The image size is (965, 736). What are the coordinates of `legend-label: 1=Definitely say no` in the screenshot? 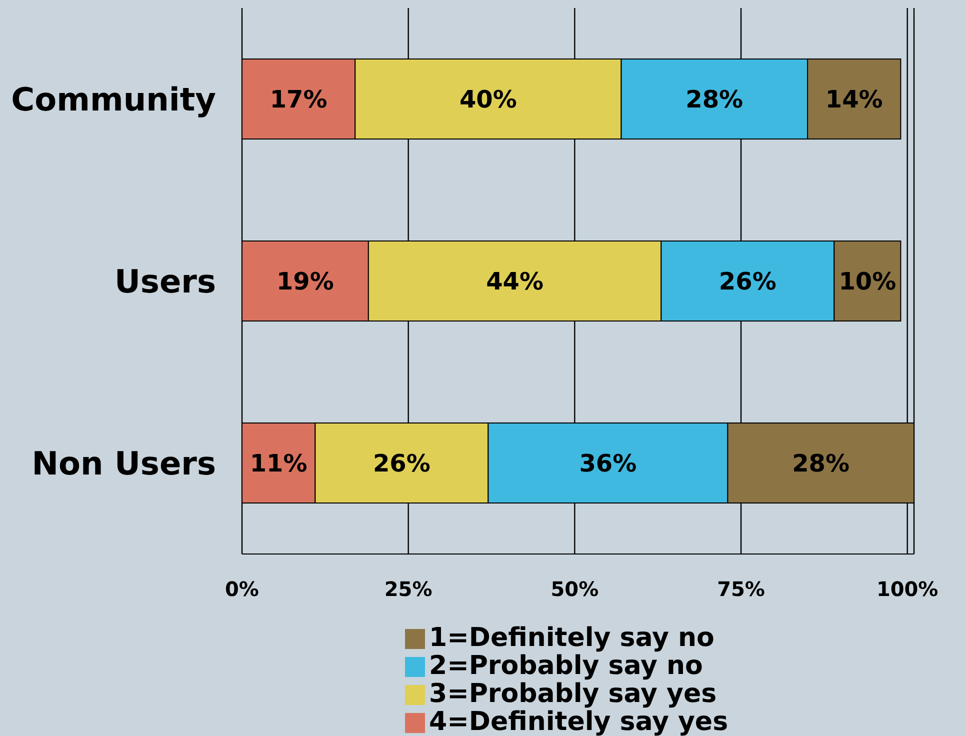 It's located at (571, 638).